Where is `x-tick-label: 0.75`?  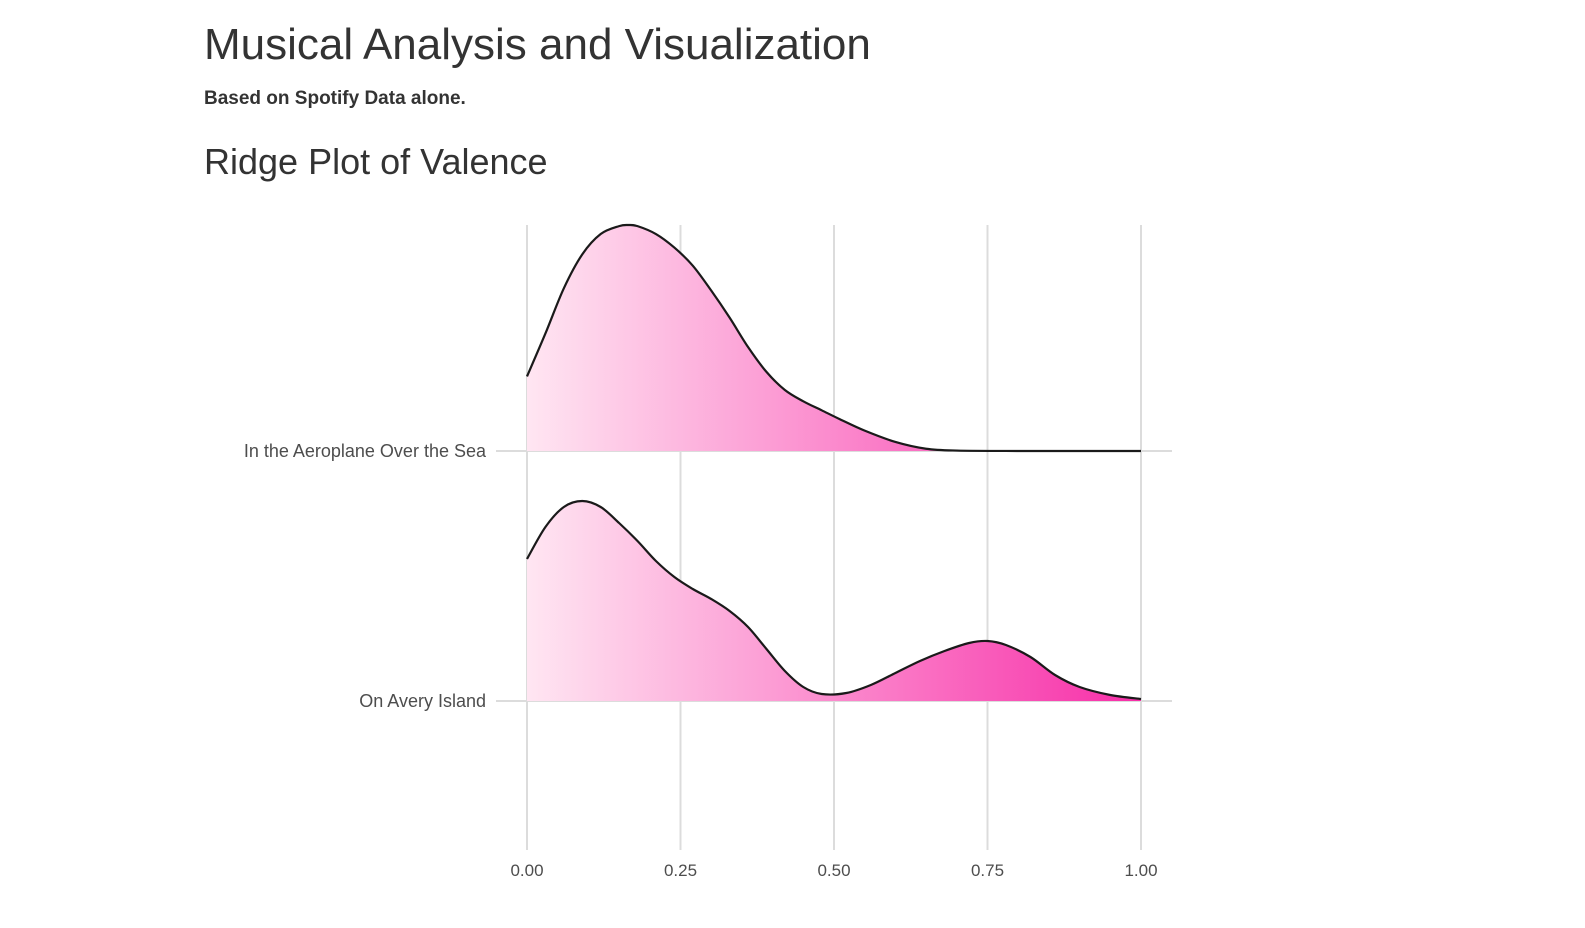 x-tick-label: 0.75 is located at coordinates (987, 870).